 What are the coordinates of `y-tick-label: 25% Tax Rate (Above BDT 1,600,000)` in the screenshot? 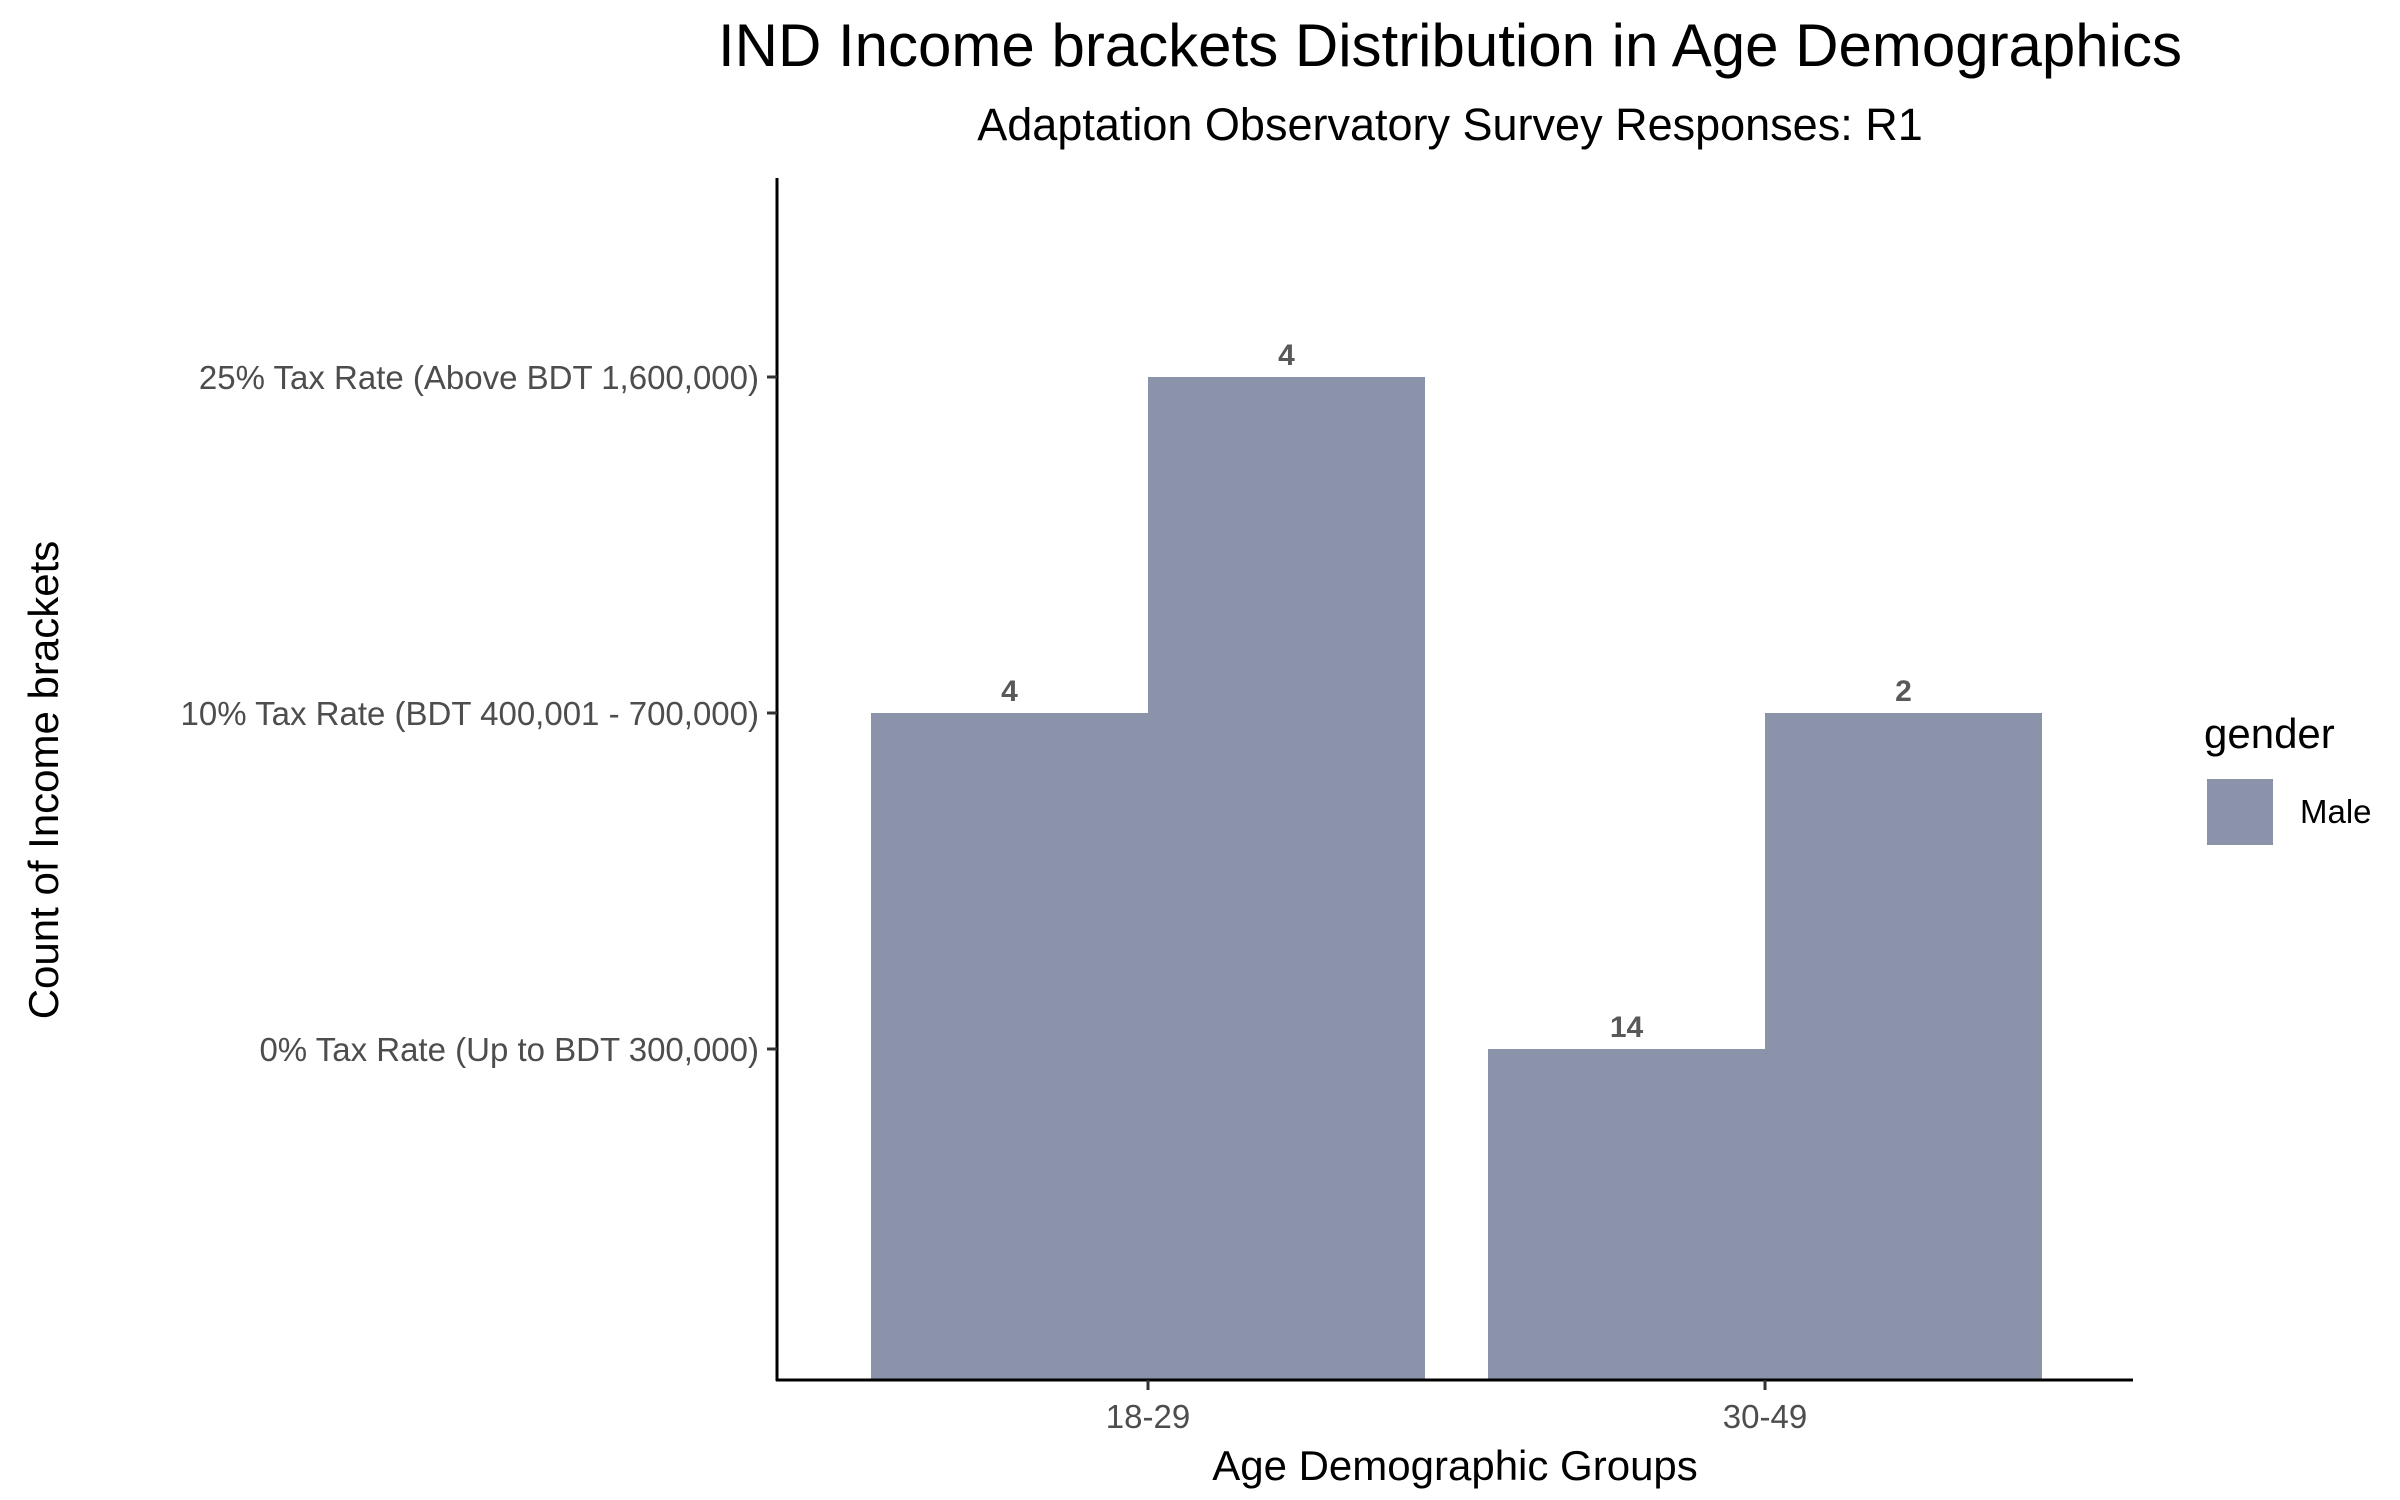 It's located at (479, 377).